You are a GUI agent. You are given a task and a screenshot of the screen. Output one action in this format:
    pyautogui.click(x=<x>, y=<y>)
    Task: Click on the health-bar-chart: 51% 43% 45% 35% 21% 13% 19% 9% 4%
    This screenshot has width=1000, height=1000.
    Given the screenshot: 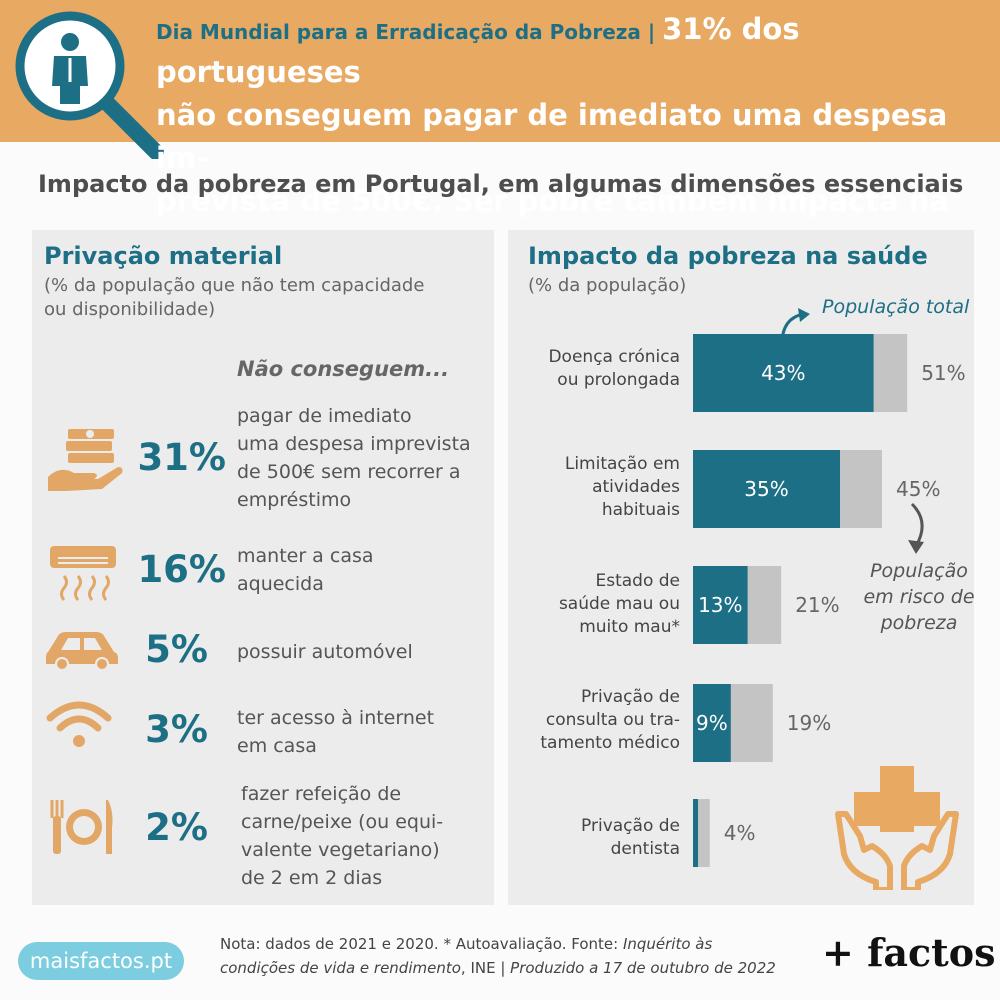 What is the action you would take?
    pyautogui.click(x=829, y=600)
    